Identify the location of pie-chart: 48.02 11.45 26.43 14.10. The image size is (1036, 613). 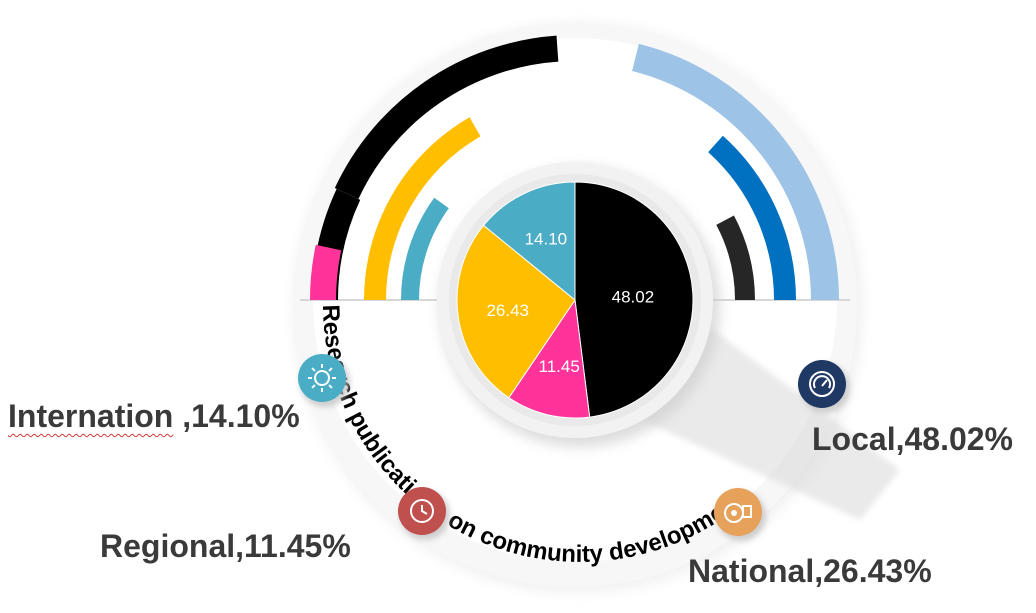
(575, 300).